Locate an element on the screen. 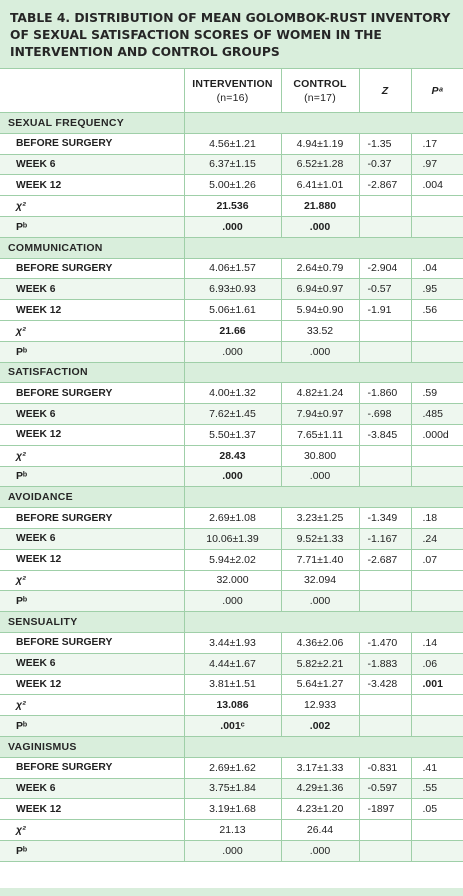  section-header-row: AVOIDANCE is located at coordinates (231, 497).